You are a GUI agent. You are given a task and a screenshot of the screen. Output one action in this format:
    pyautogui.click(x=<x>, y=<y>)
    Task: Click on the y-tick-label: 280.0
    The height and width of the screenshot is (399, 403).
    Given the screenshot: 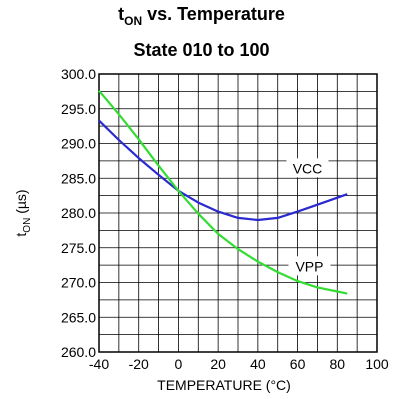 What is the action you would take?
    pyautogui.click(x=78, y=213)
    